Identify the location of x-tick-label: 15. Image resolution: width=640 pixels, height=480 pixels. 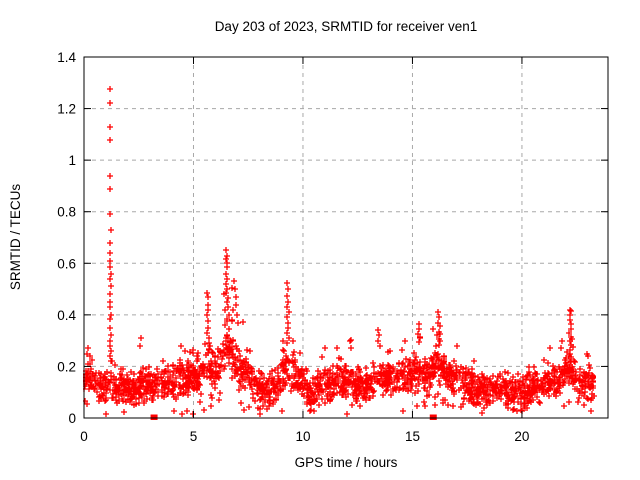
(412, 436).